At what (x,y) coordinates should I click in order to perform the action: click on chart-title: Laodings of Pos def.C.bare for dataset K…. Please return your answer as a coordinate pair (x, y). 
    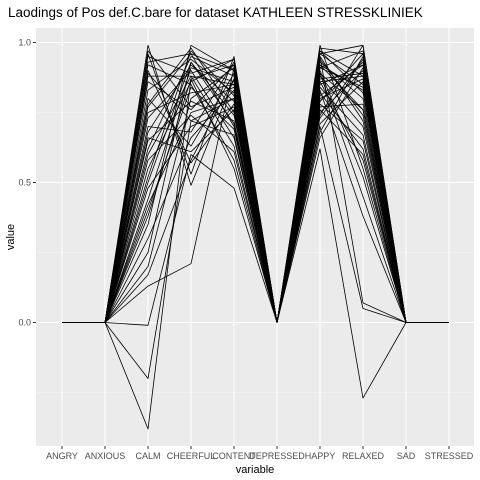
    Looking at the image, I should click on (215, 12).